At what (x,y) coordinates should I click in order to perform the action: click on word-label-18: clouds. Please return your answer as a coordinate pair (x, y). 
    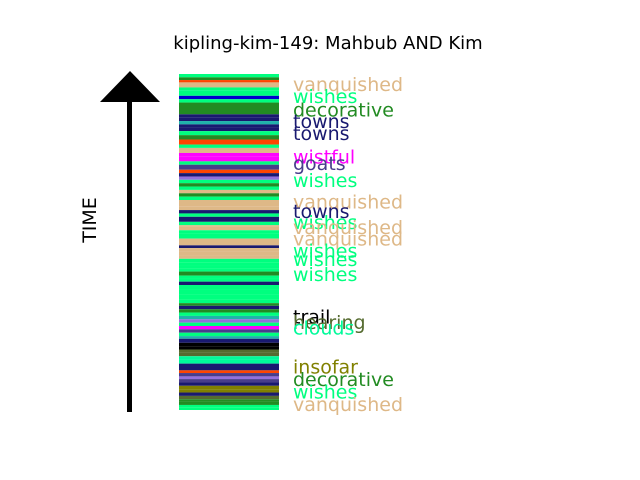
    Looking at the image, I should click on (323, 329).